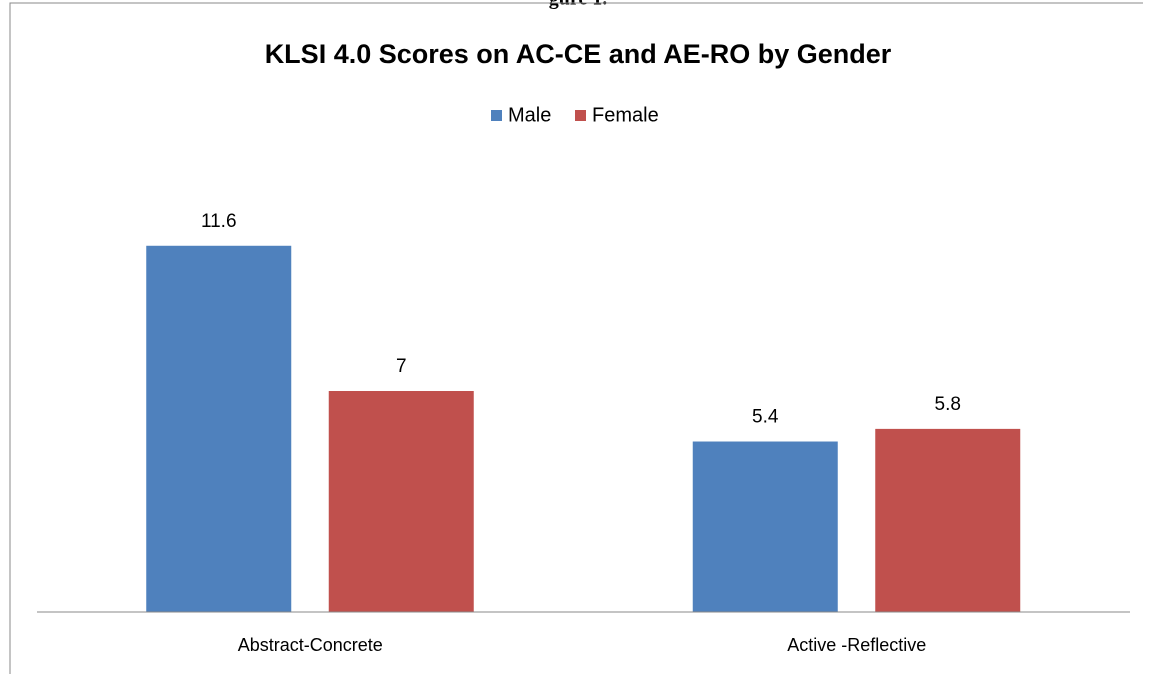 This screenshot has width=1153, height=674. Describe the element at coordinates (529, 115) in the screenshot. I see `legend-label: Male` at that location.